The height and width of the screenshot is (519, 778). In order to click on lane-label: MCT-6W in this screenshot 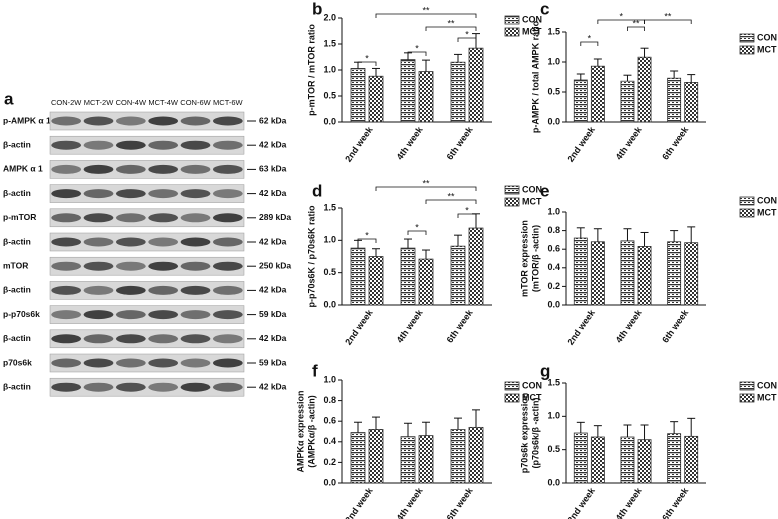, I will do `click(228, 102)`.